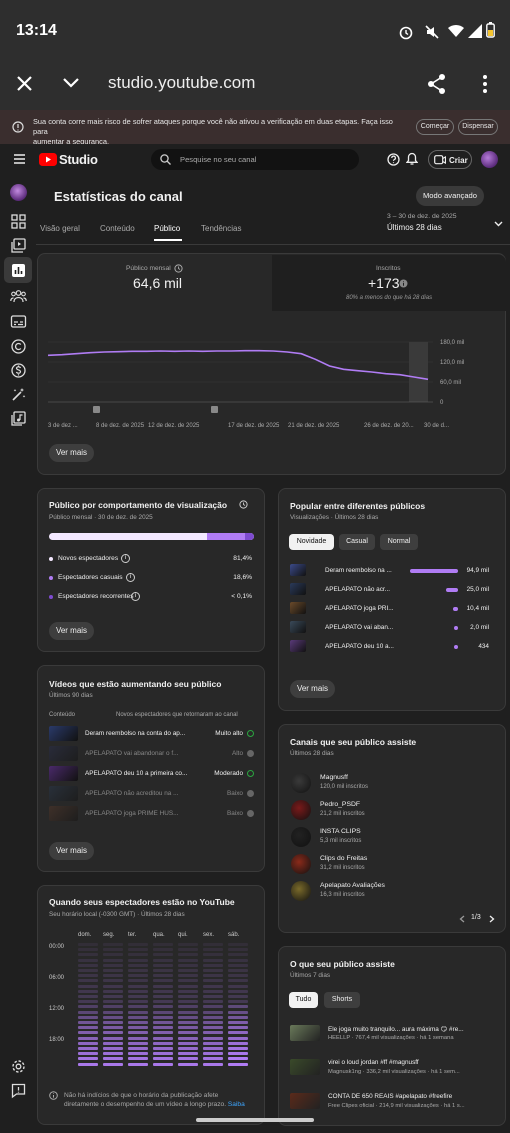 The height and width of the screenshot is (1133, 510). Describe the element at coordinates (182, 82) in the screenshot. I see `url-text: studio.youtube.com` at that location.